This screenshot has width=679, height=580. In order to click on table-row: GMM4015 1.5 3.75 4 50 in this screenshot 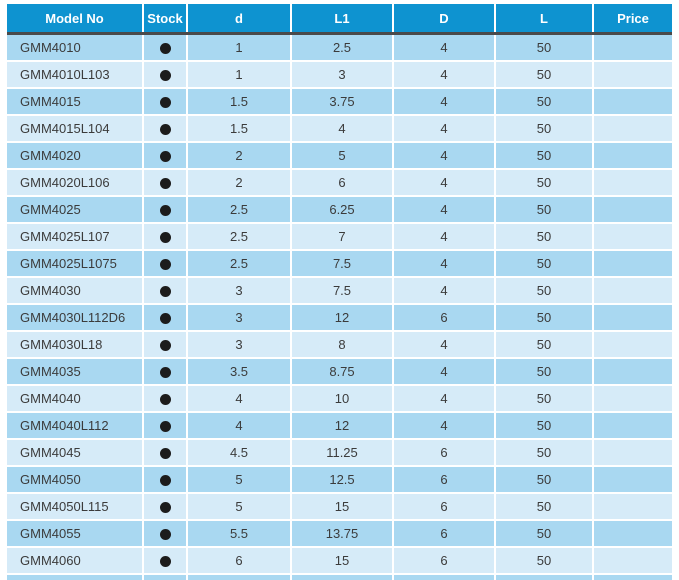, I will do `click(339, 101)`.